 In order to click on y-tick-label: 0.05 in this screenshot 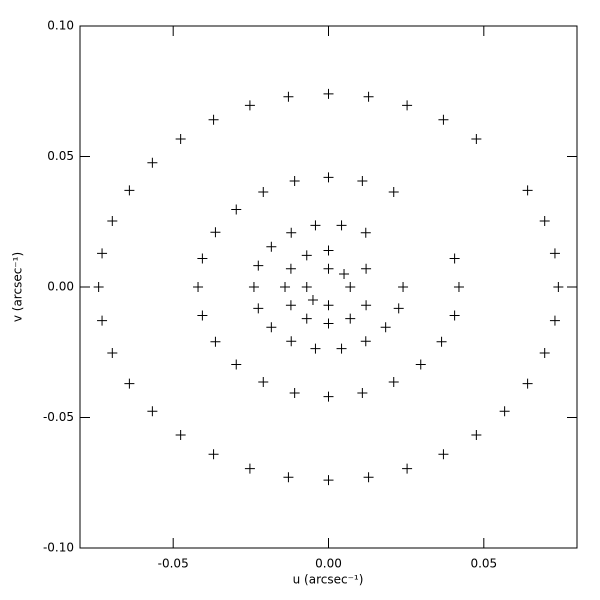, I will do `click(60, 156)`.